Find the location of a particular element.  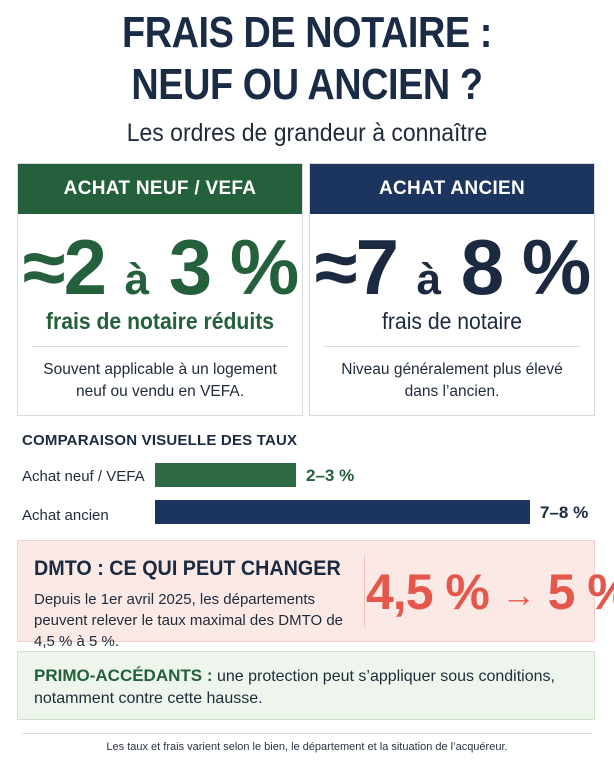

card-ancien-label: frais de notaire is located at coordinates (452, 321).